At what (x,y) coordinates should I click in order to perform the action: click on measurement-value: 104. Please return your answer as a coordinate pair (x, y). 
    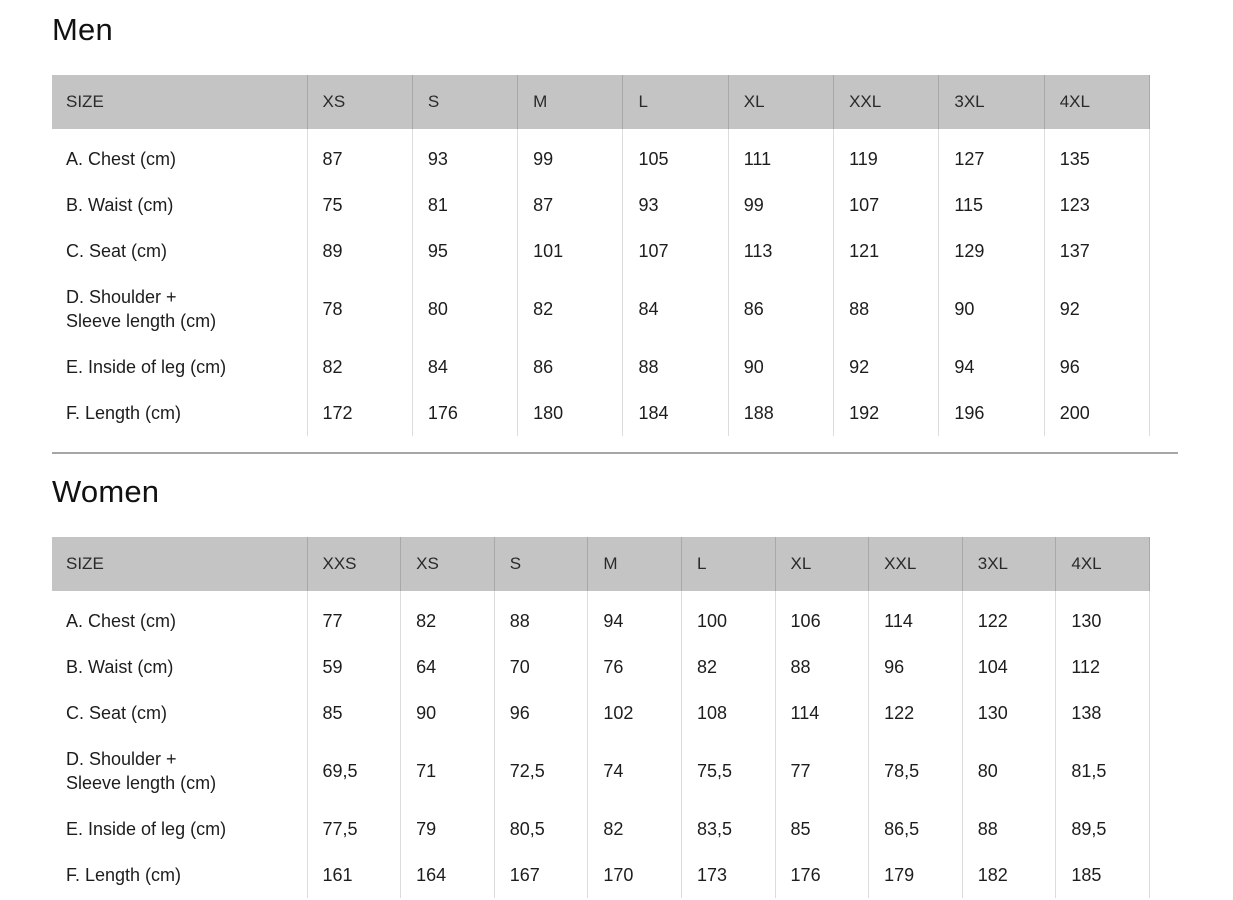
    Looking at the image, I should click on (1008, 667).